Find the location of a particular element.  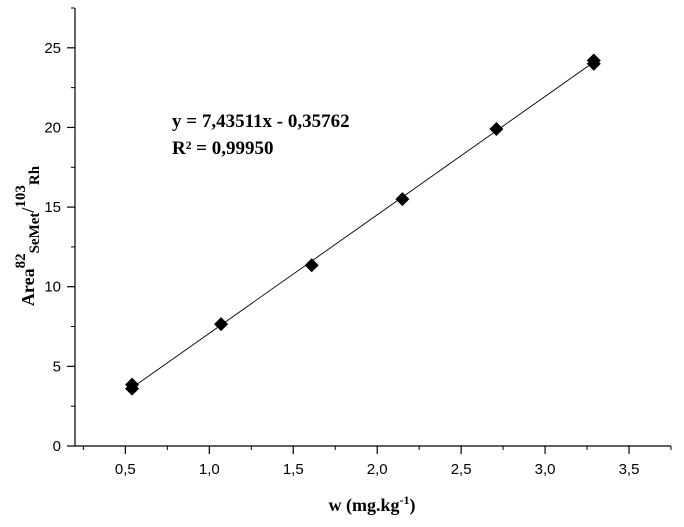

x-tick-label: 3,0 is located at coordinates (545, 469).